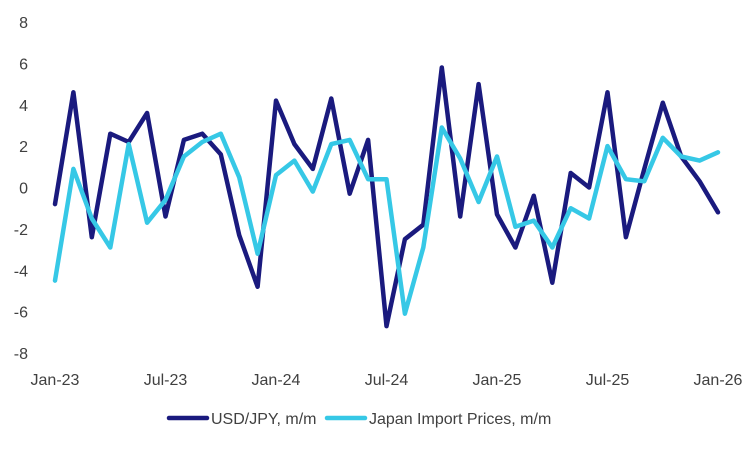 The height and width of the screenshot is (450, 750). Describe the element at coordinates (21, 354) in the screenshot. I see `y-tick-label: -8` at that location.